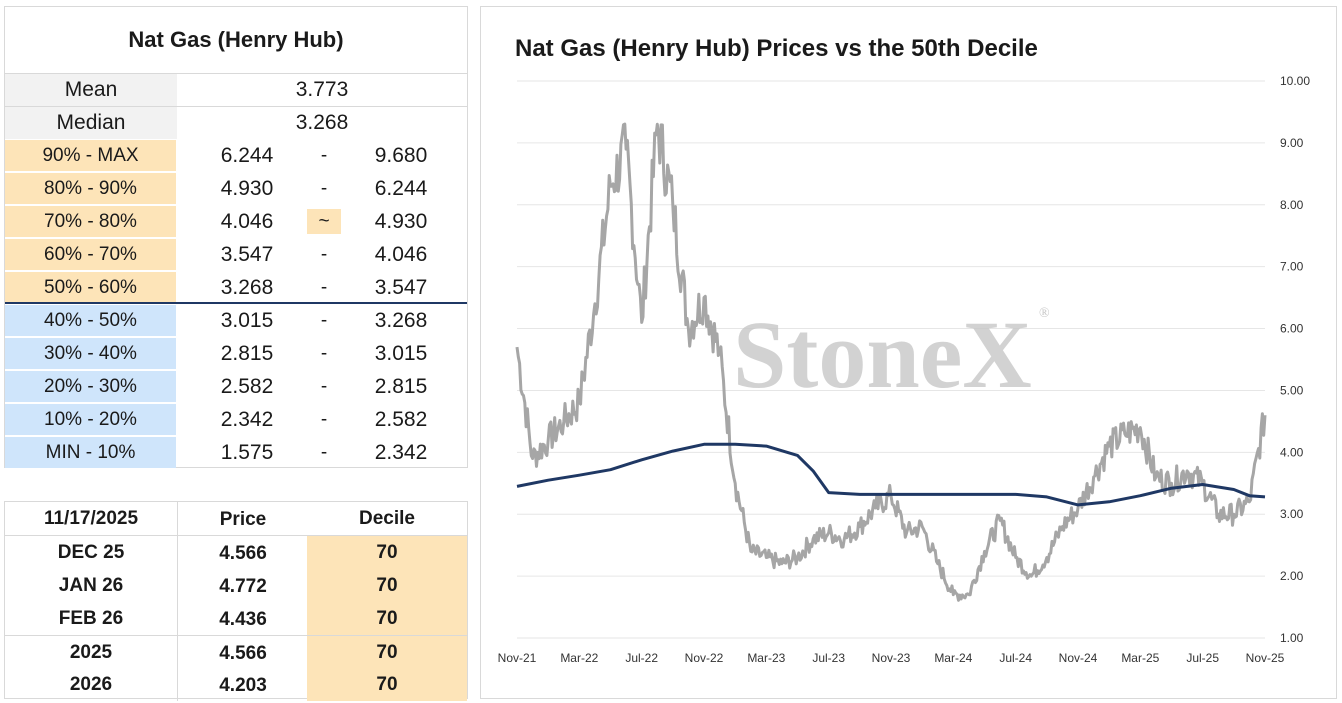 The image size is (1342, 703). I want to click on x-tick-label: Jul-25, so click(1202, 658).